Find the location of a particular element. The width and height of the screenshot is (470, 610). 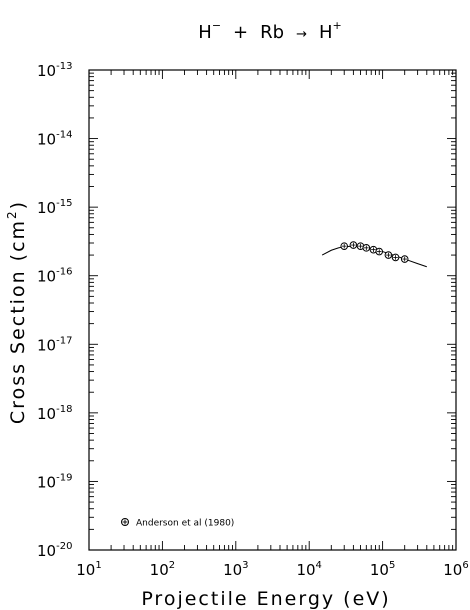

x-tick-label: 10¹ is located at coordinates (88, 569).